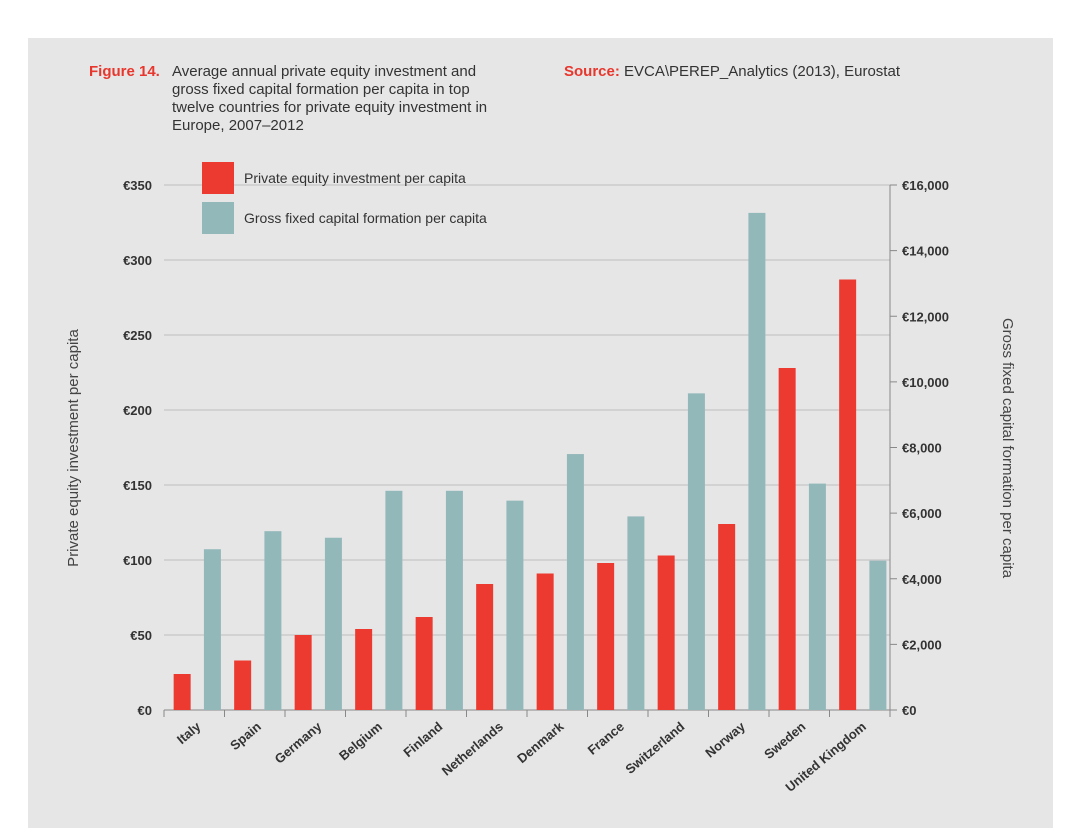 This screenshot has width=1074, height=832. Describe the element at coordinates (606, 738) in the screenshot. I see `x-category-label: France` at that location.